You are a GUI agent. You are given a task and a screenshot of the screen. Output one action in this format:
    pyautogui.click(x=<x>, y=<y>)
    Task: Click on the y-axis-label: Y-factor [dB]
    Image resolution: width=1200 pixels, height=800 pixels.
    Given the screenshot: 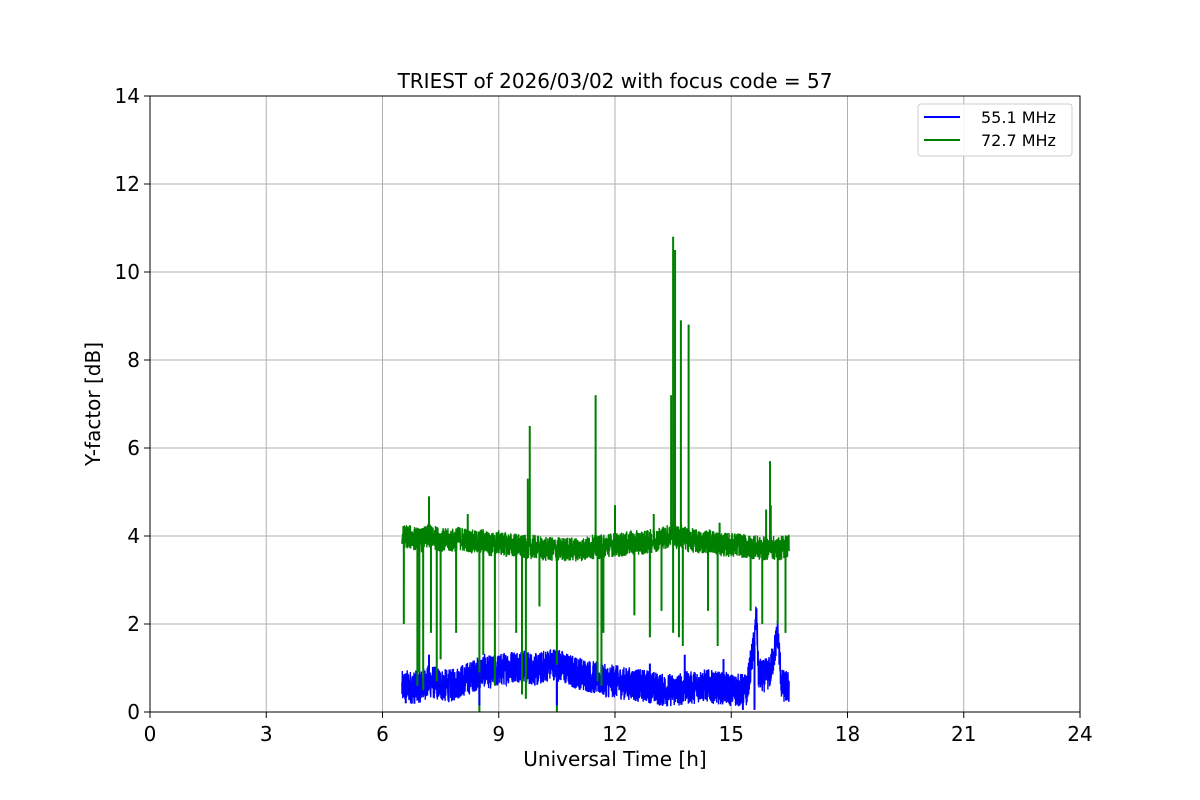 What is the action you would take?
    pyautogui.click(x=93, y=404)
    